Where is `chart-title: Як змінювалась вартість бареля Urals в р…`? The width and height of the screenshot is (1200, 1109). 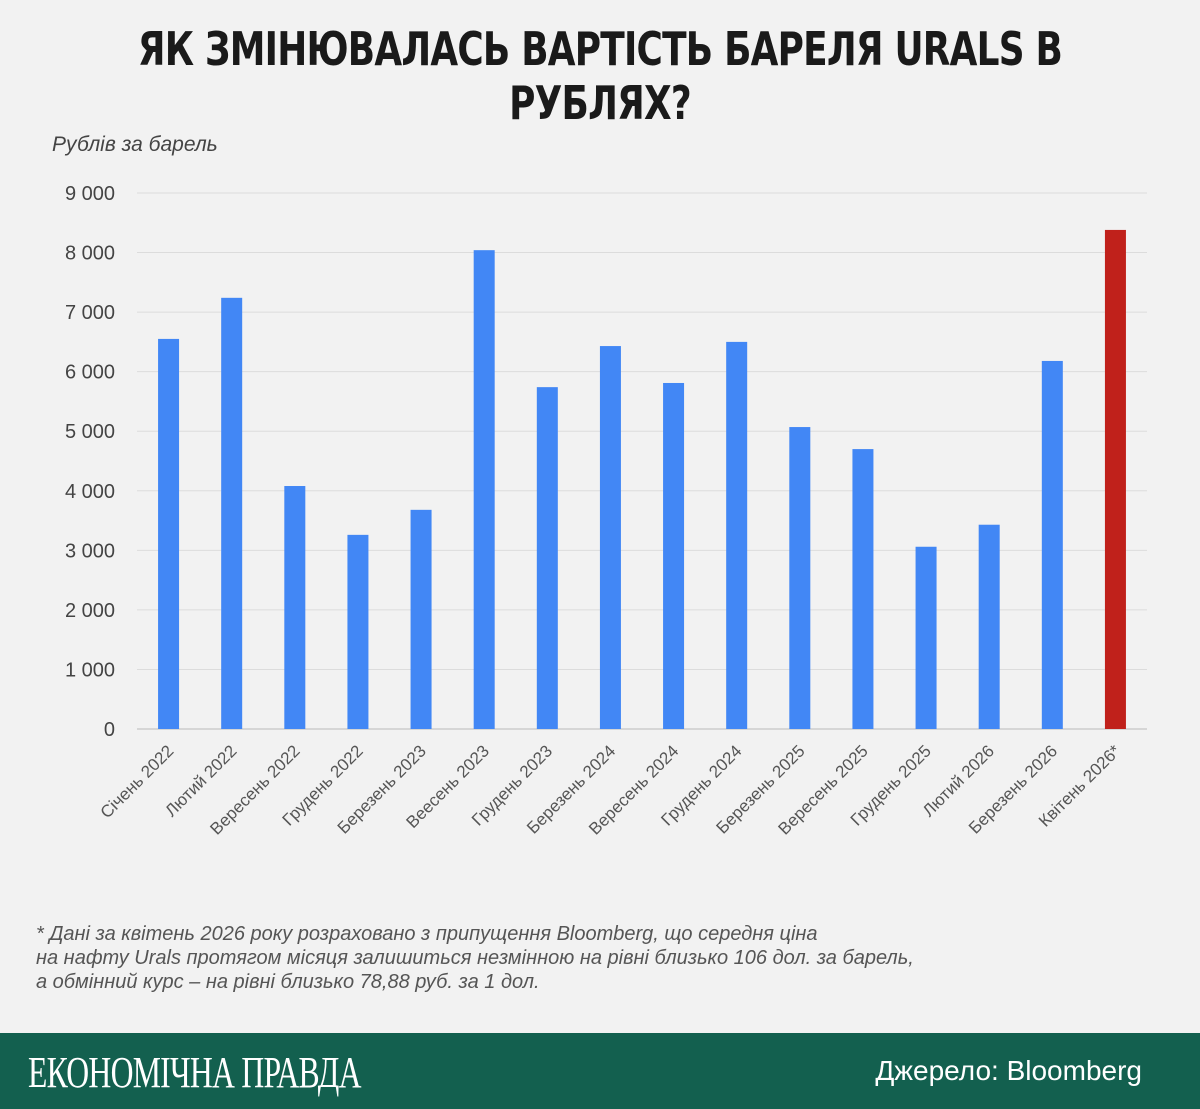 chart-title: Як змінювалась вартість бареля Urals в р… is located at coordinates (600, 76).